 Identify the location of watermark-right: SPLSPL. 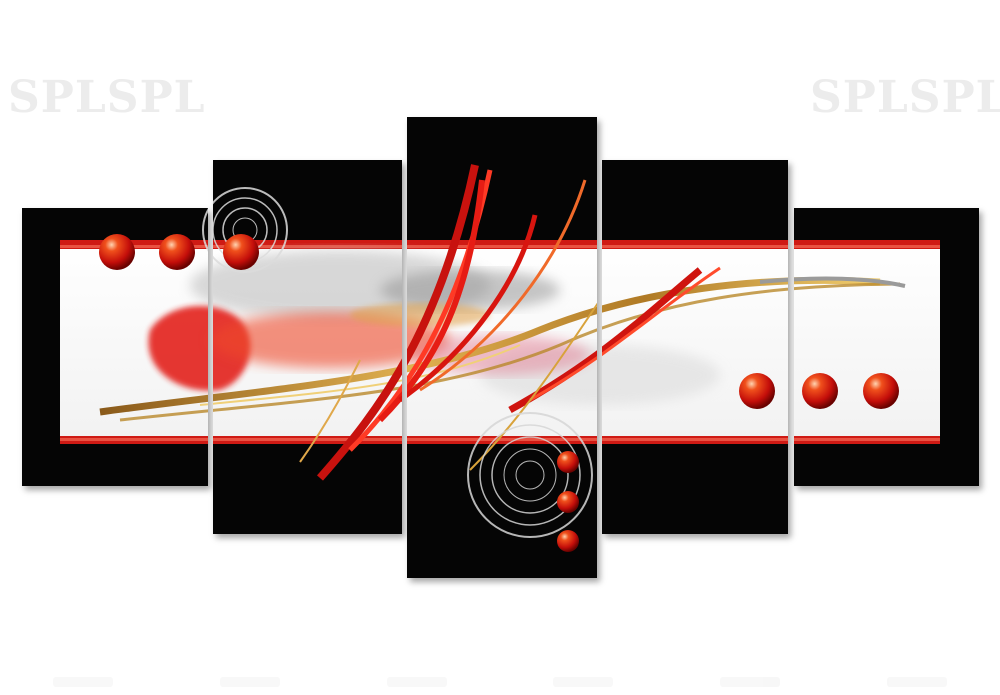
(905, 97).